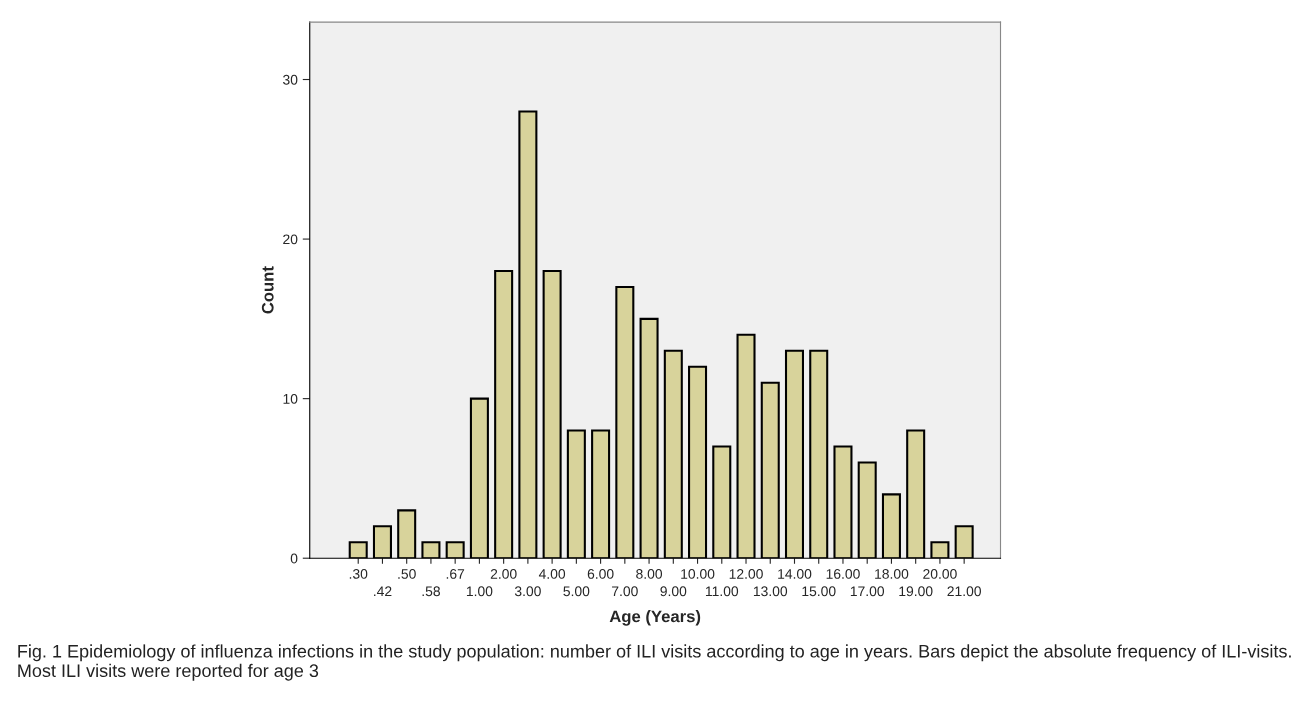 Image resolution: width=1296 pixels, height=712 pixels. Describe the element at coordinates (479, 591) in the screenshot. I see `x-tick-label: 1.00` at that location.